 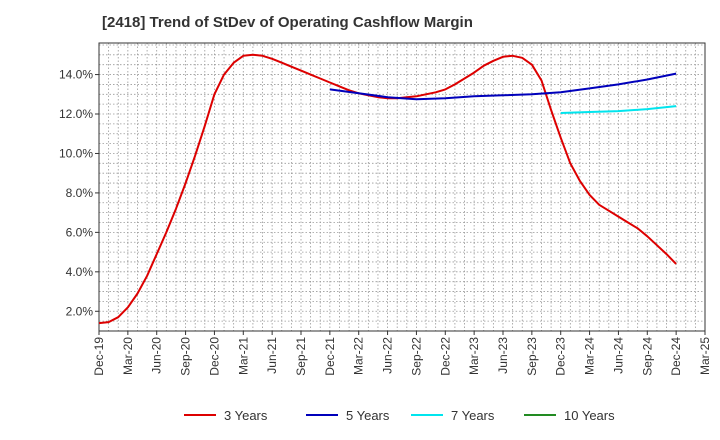 What do you see at coordinates (503, 86) in the screenshot?
I see `series-line-5-years` at bounding box center [503, 86].